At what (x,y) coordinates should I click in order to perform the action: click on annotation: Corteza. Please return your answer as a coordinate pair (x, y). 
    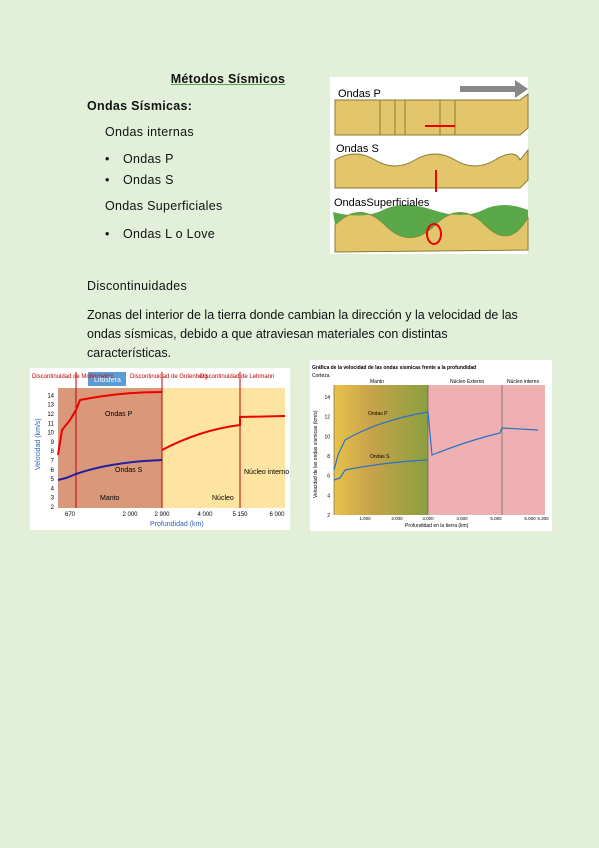
    Looking at the image, I should click on (321, 376).